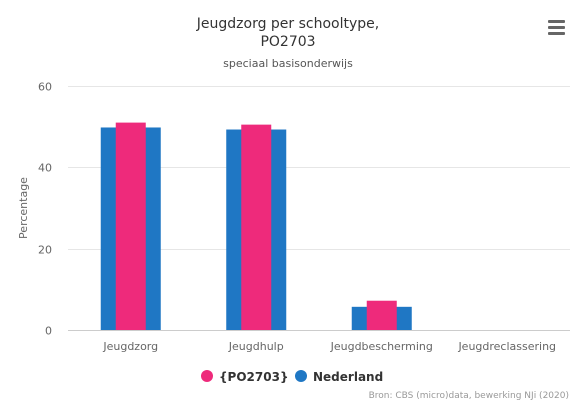  Describe the element at coordinates (45, 168) in the screenshot. I see `y-tick-label: 40` at that location.